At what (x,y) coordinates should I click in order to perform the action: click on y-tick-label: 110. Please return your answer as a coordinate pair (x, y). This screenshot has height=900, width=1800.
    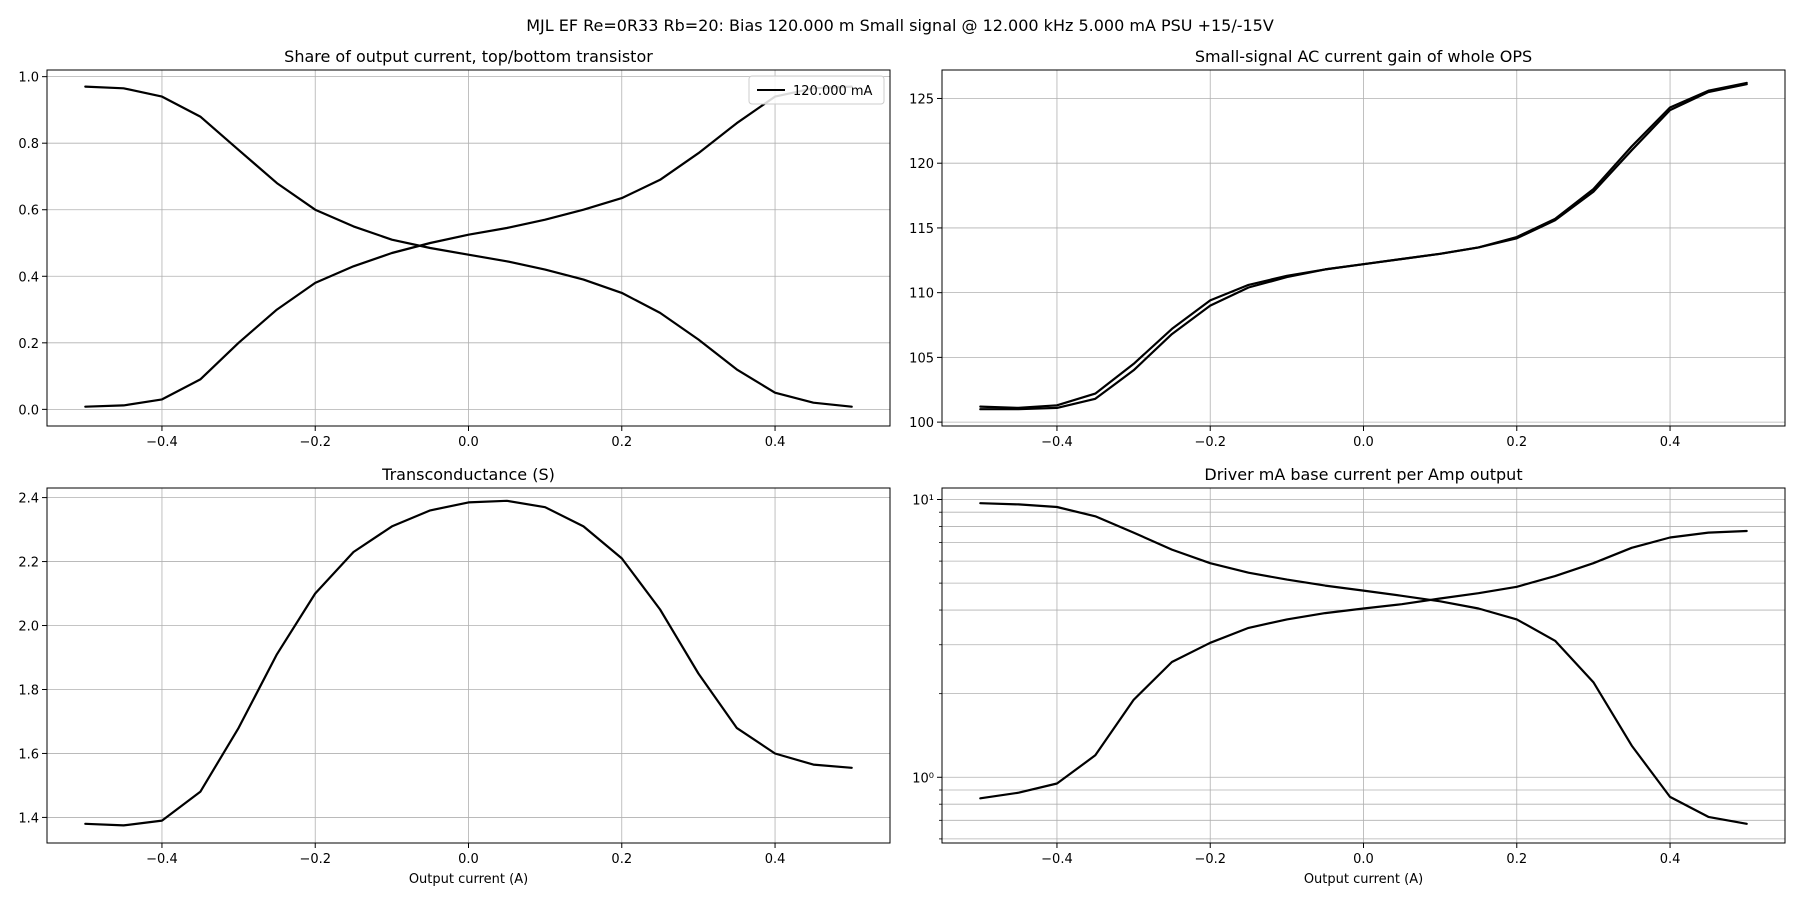
    Looking at the image, I should click on (921, 294).